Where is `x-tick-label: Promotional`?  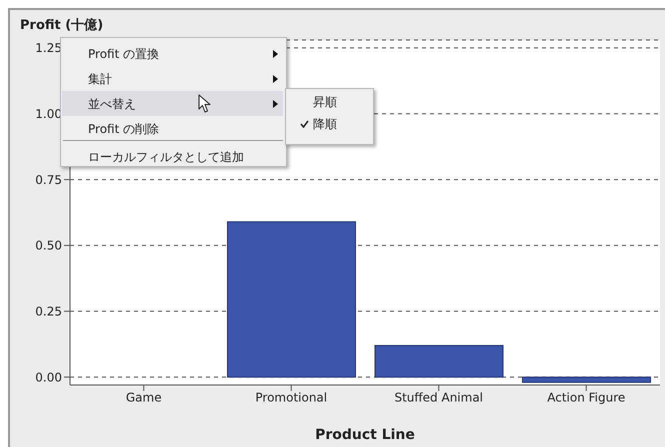 x-tick-label: Promotional is located at coordinates (291, 397).